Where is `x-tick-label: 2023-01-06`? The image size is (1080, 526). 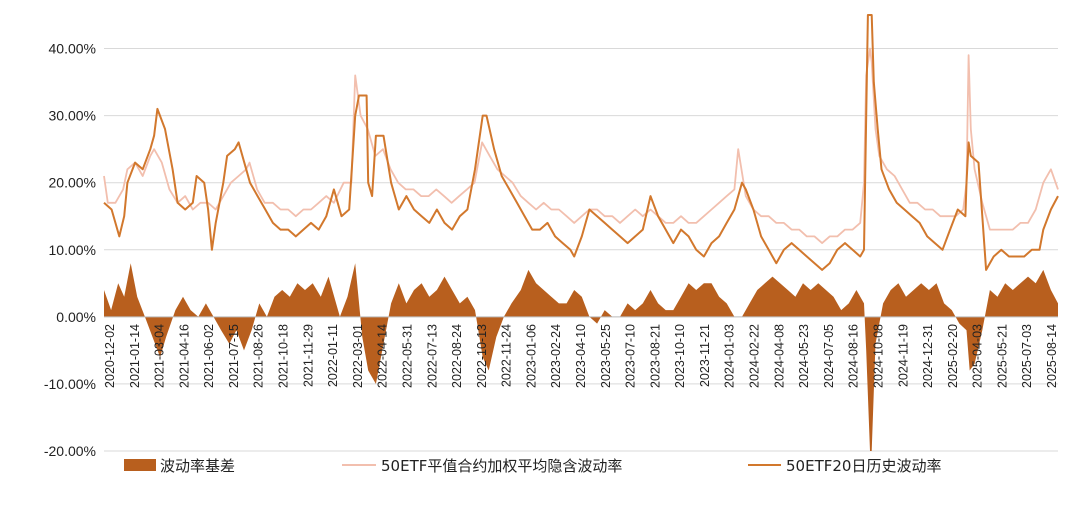
x-tick-label: 2023-01-06 is located at coordinates (531, 356).